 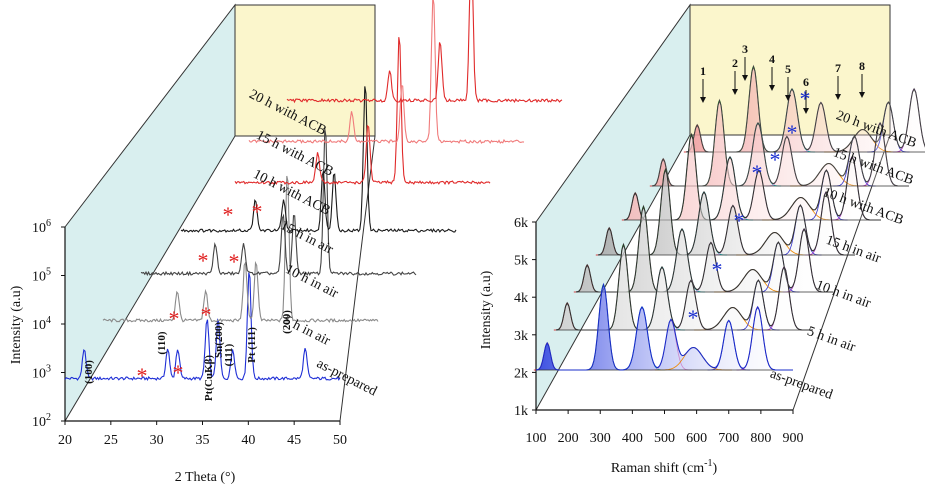 What do you see at coordinates (209, 378) in the screenshot?
I see `xrd-peak-annotation: Pt(CuKβ)` at bounding box center [209, 378].